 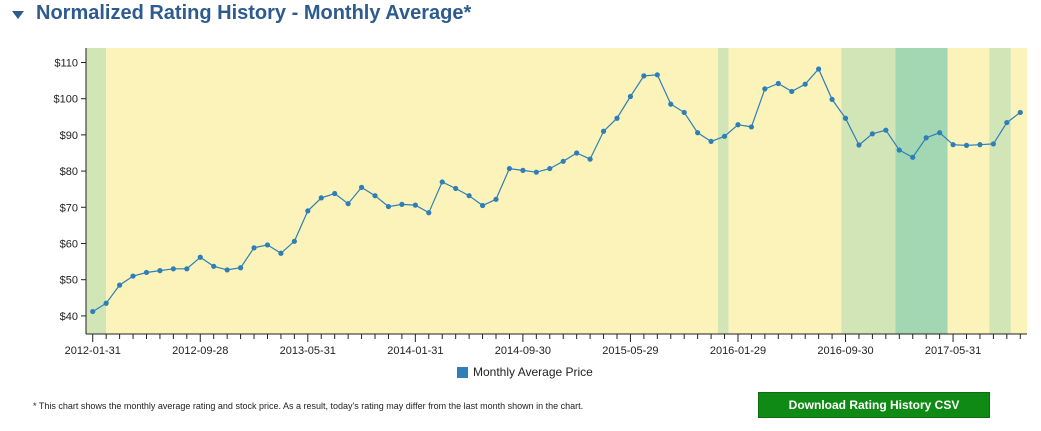 I want to click on legend: Monthly Average Price, so click(x=525, y=372).